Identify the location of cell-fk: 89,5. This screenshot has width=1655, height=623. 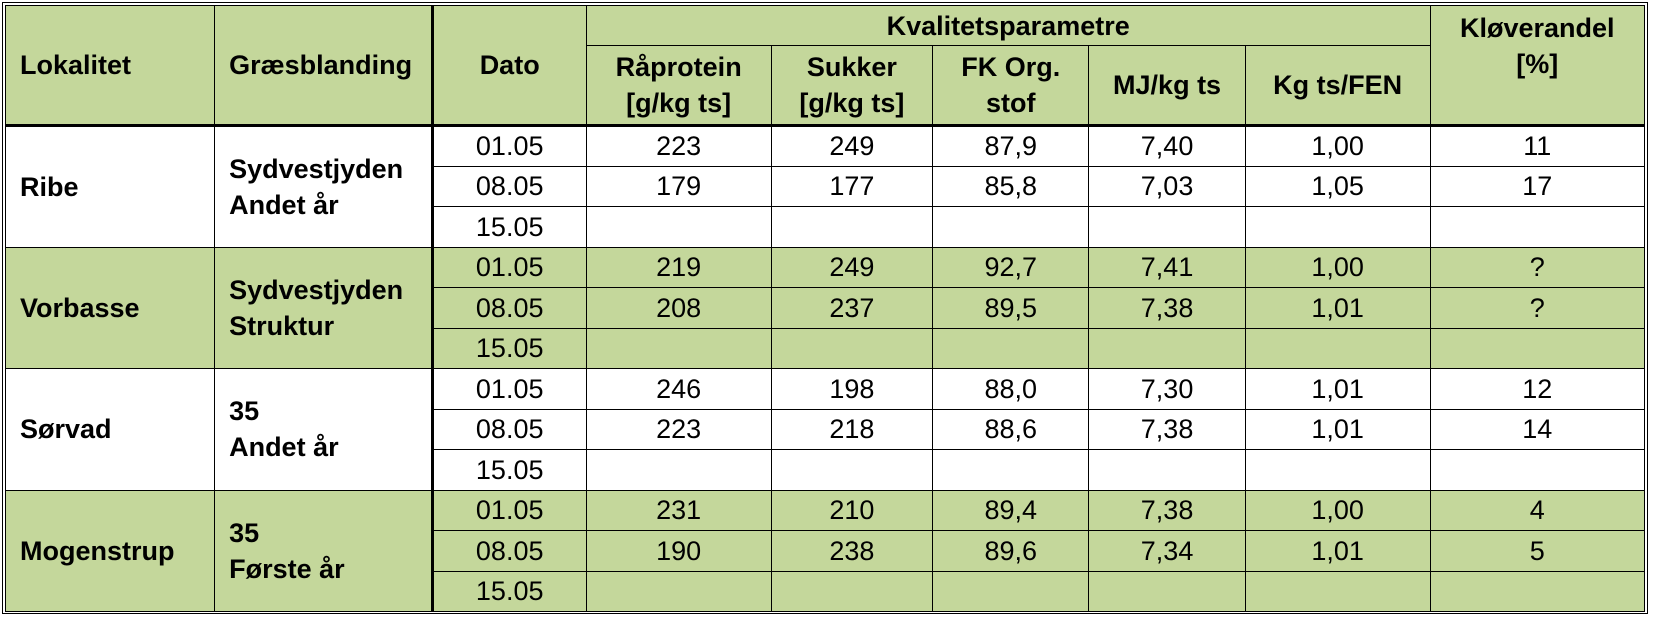
(1011, 308).